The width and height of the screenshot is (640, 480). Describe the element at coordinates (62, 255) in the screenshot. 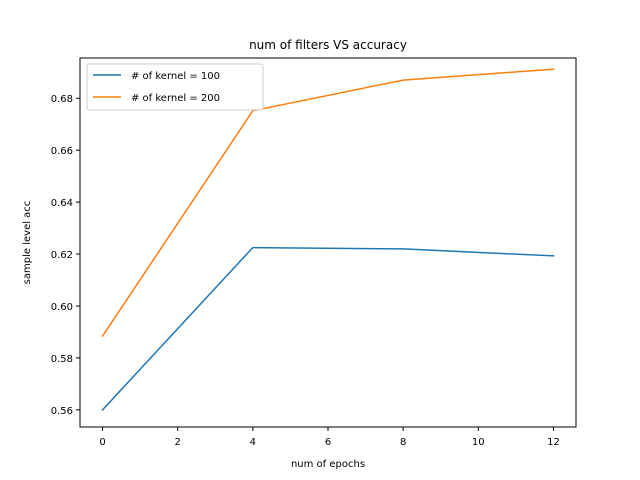

I see `y-tick-label: 0.62` at that location.